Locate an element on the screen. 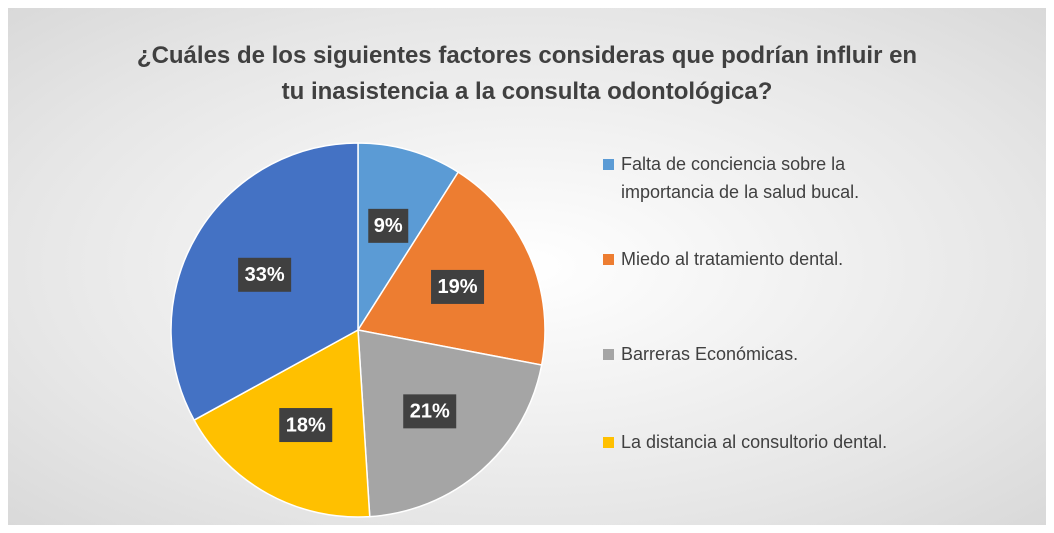 Image resolution: width=1054 pixels, height=533 pixels. data-label: 21% is located at coordinates (430, 412).